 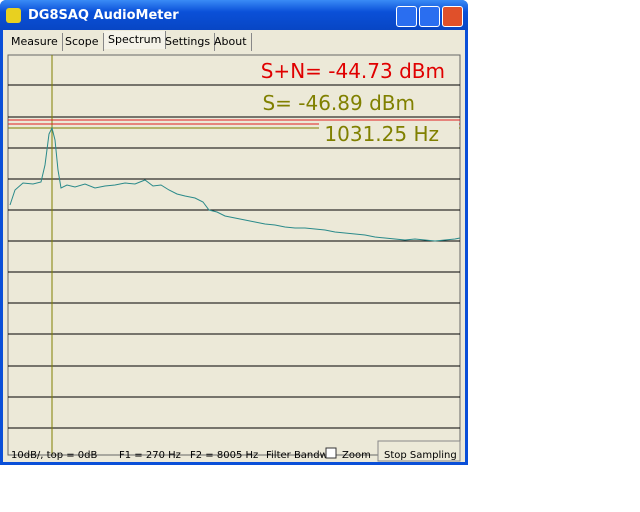 What do you see at coordinates (13, 15) in the screenshot?
I see `app-icon` at bounding box center [13, 15].